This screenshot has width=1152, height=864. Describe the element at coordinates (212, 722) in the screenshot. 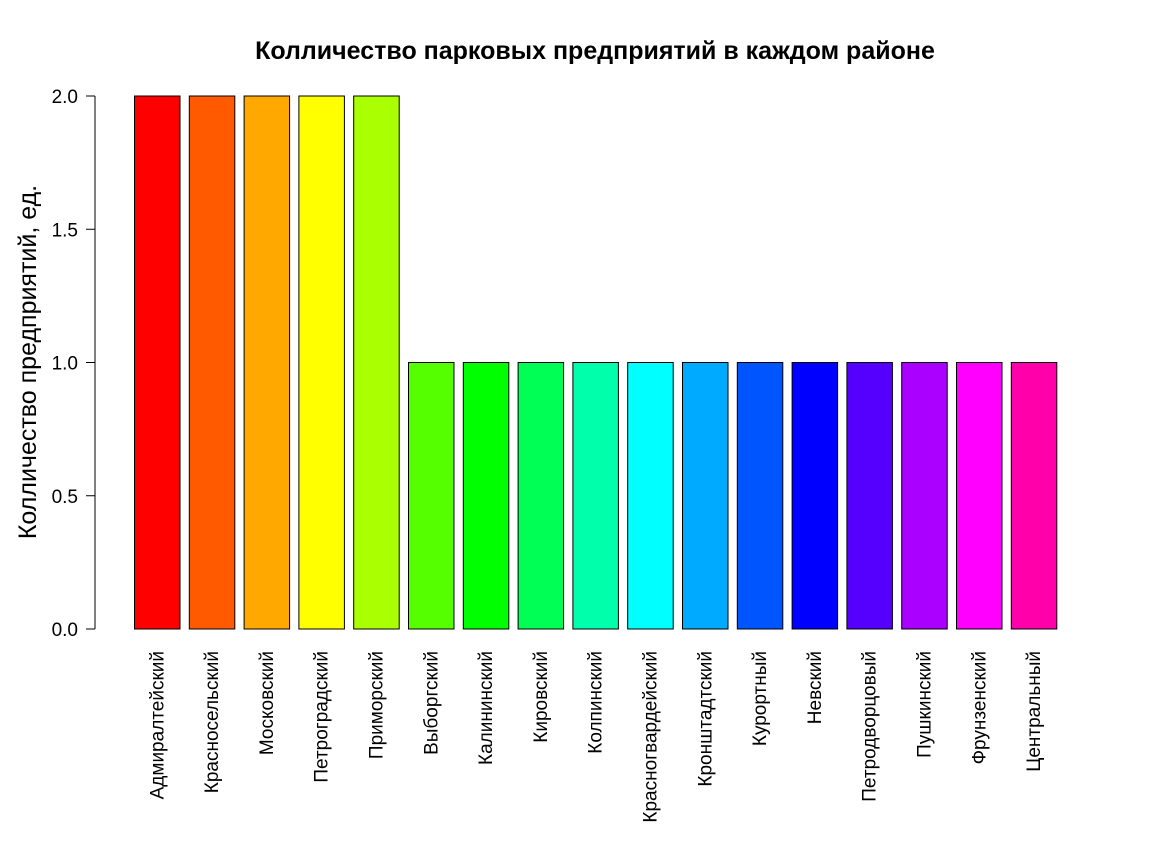

I see `category-label: Красносельский` at that location.